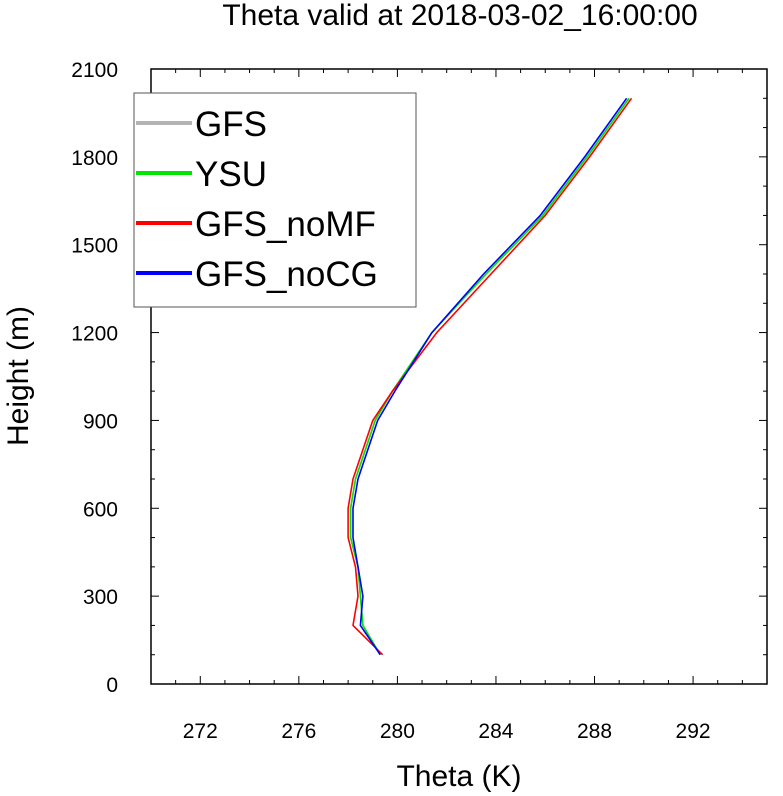 The height and width of the screenshot is (796, 783). Describe the element at coordinates (94, 246) in the screenshot. I see `y-tick-label: 1500` at that location.